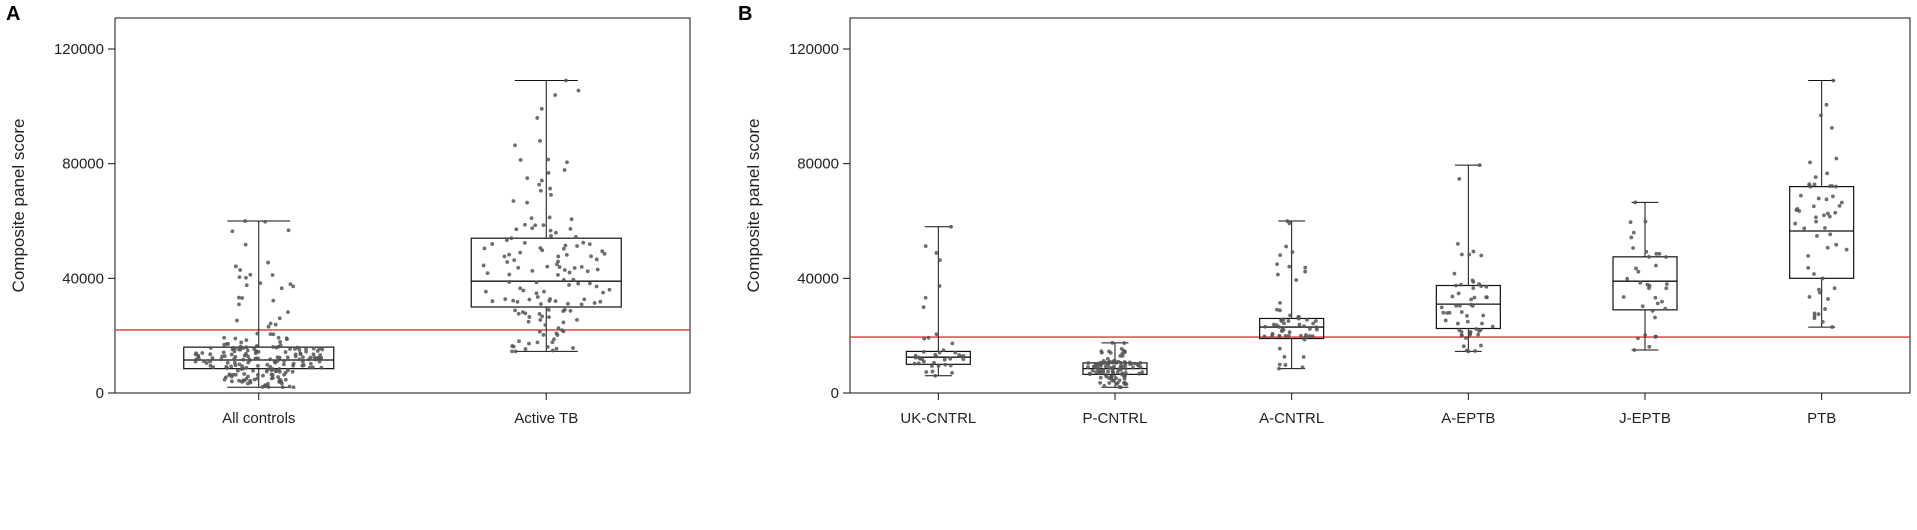  Describe the element at coordinates (1821, 418) in the screenshot. I see `x-tick-label: PTB` at that location.